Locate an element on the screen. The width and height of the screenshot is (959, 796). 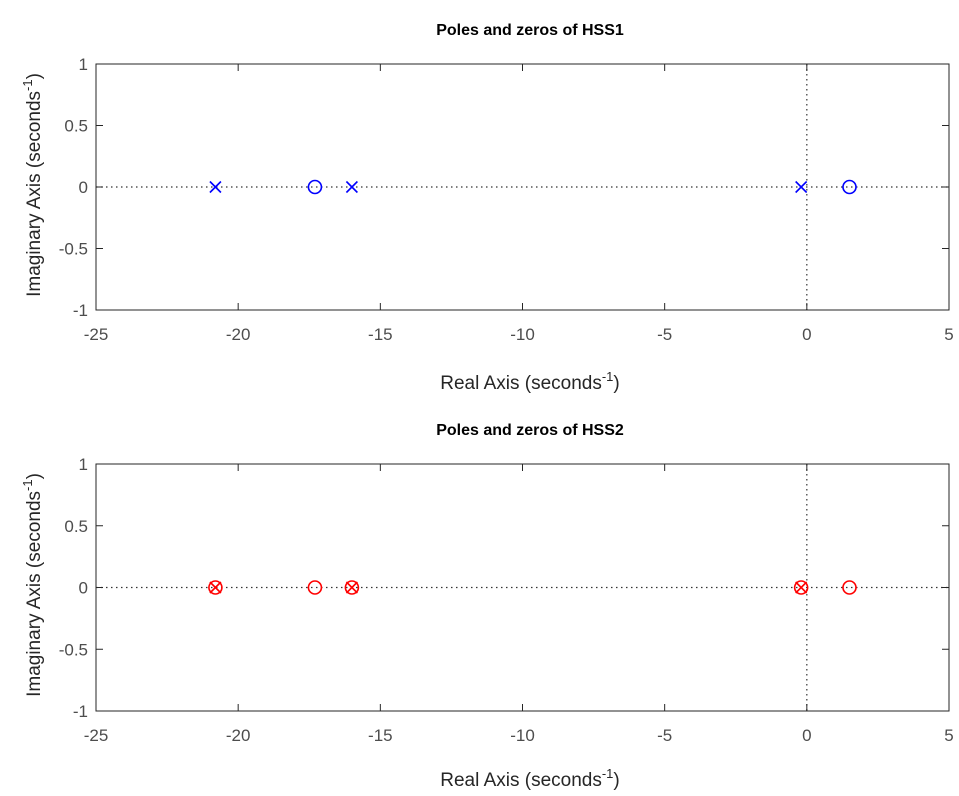
subplot-title: Poles and zeros of HSS2 is located at coordinates (530, 430).